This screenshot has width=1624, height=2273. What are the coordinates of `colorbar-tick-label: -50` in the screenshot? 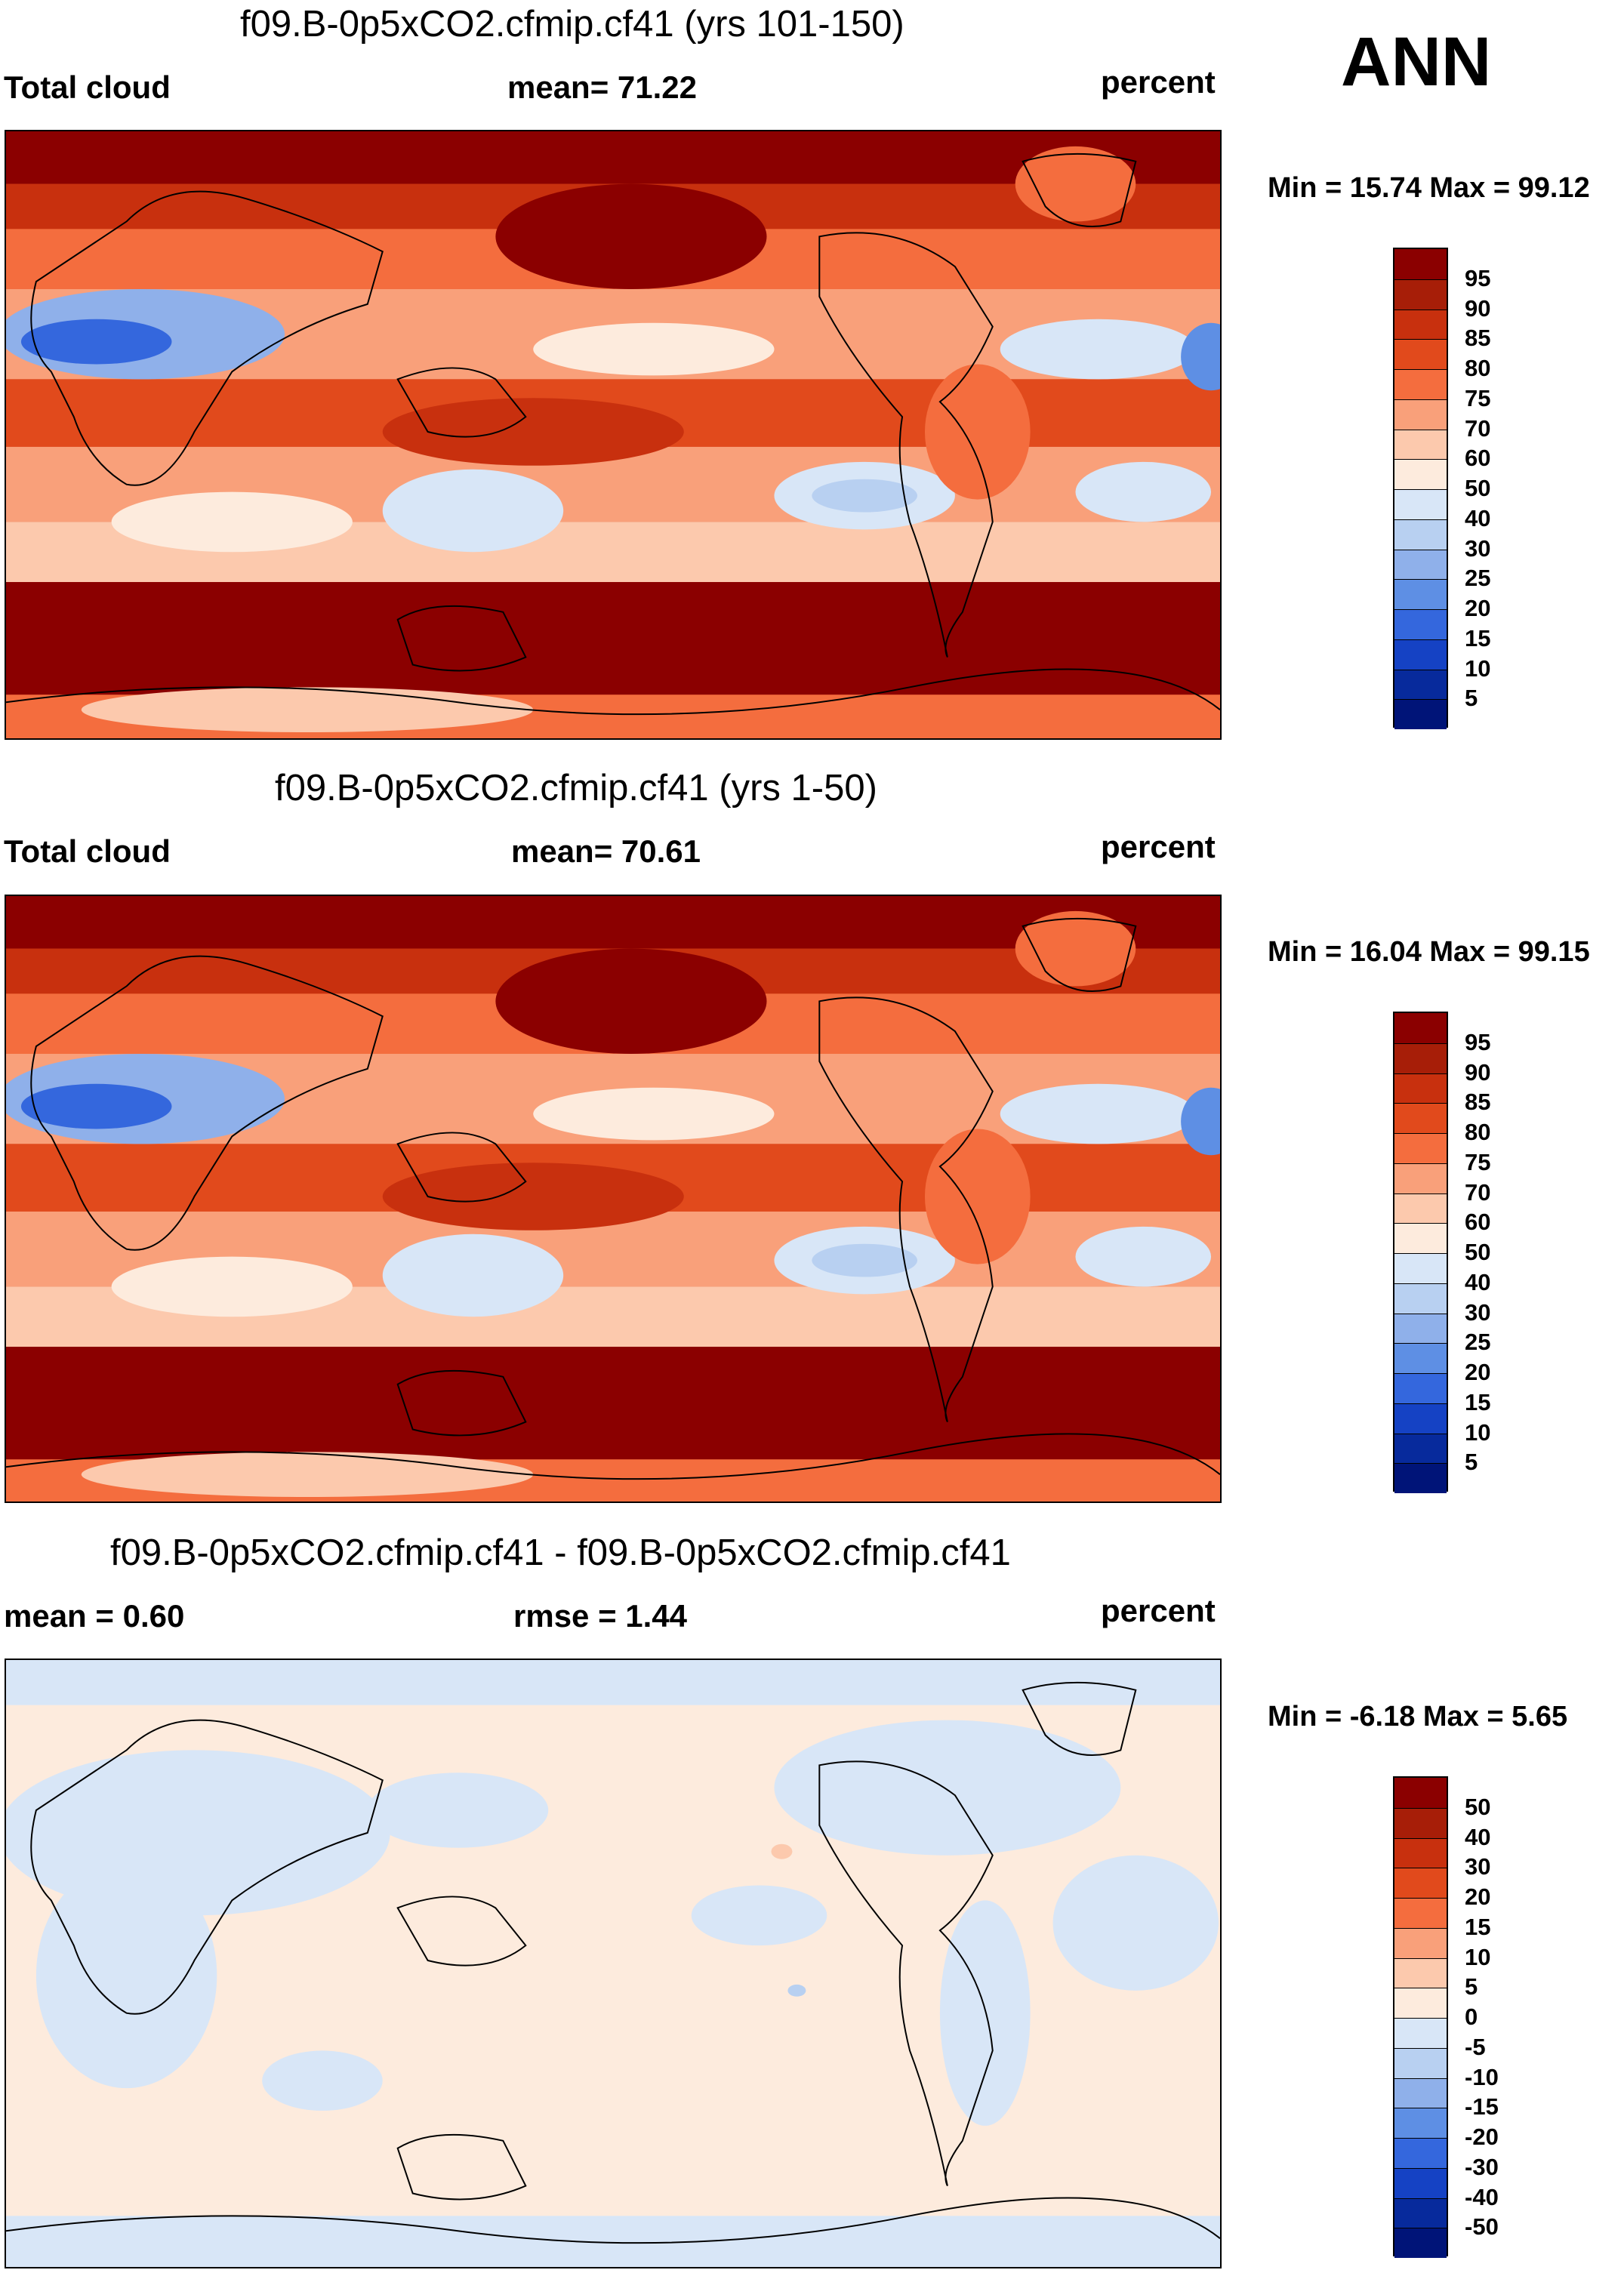 It's located at (1482, 2227).